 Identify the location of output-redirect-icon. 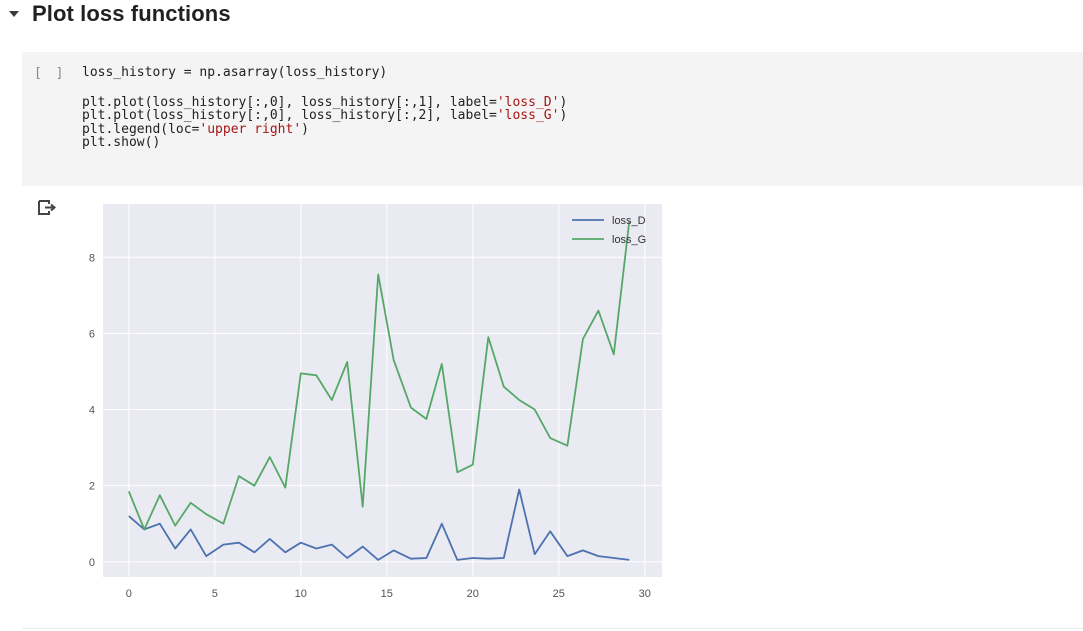
(47, 207).